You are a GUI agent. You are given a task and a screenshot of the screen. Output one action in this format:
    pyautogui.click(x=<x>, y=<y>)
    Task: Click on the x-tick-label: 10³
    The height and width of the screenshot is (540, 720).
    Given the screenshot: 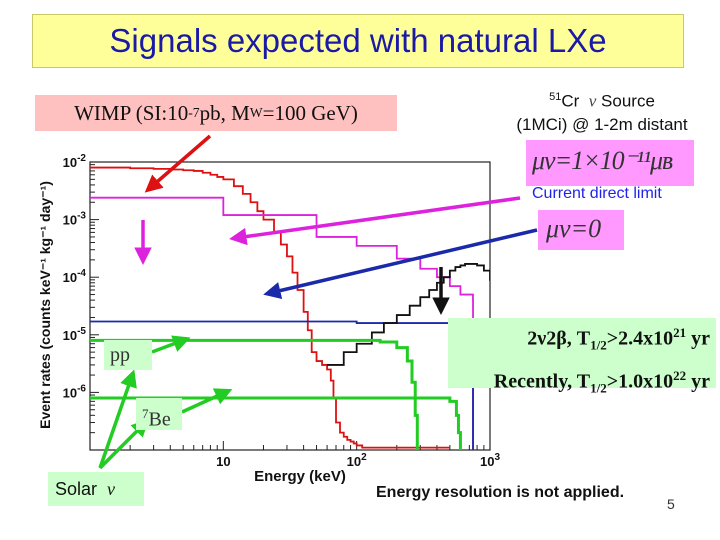 What is the action you would take?
    pyautogui.click(x=490, y=460)
    